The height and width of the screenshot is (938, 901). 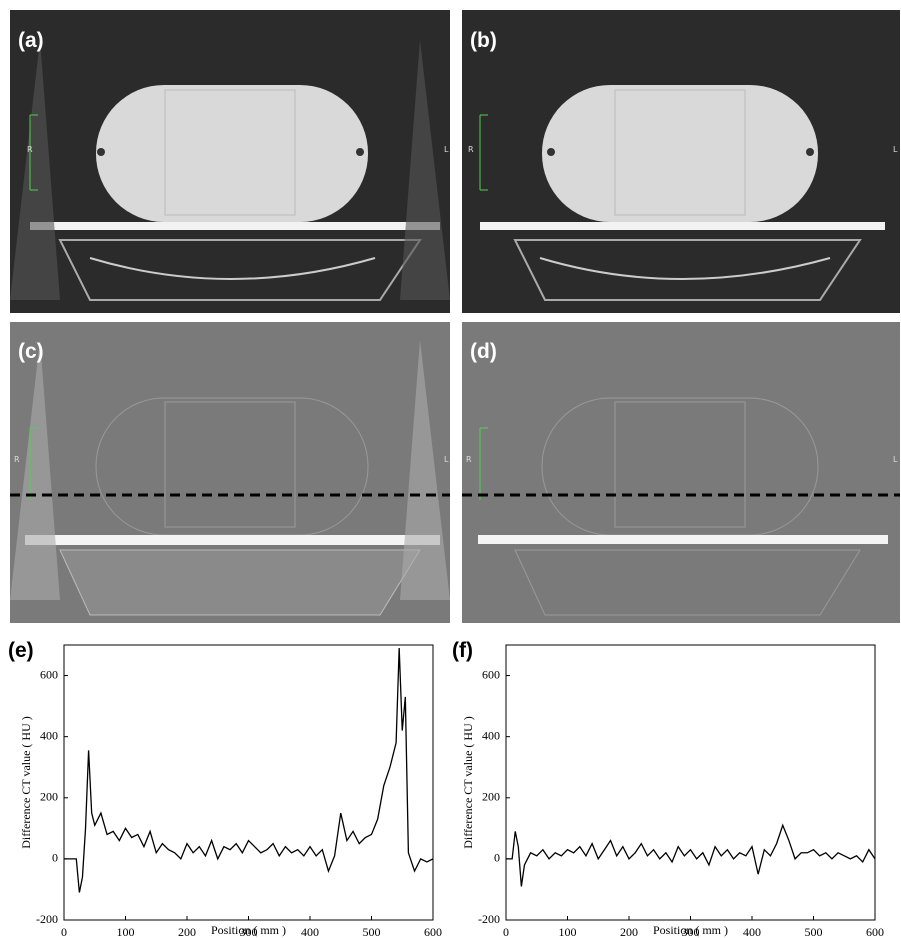 I want to click on panel-label: (e), so click(x=21, y=650).